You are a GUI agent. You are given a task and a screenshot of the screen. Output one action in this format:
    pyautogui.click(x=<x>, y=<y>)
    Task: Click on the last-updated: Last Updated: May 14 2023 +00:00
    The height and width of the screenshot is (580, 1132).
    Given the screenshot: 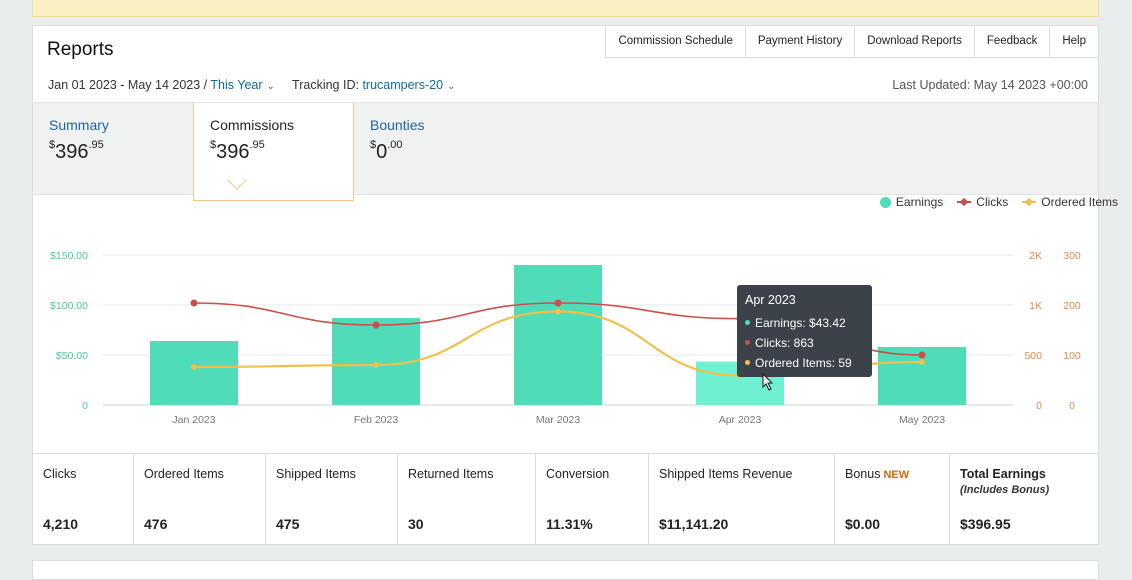 What is the action you would take?
    pyautogui.click(x=990, y=85)
    